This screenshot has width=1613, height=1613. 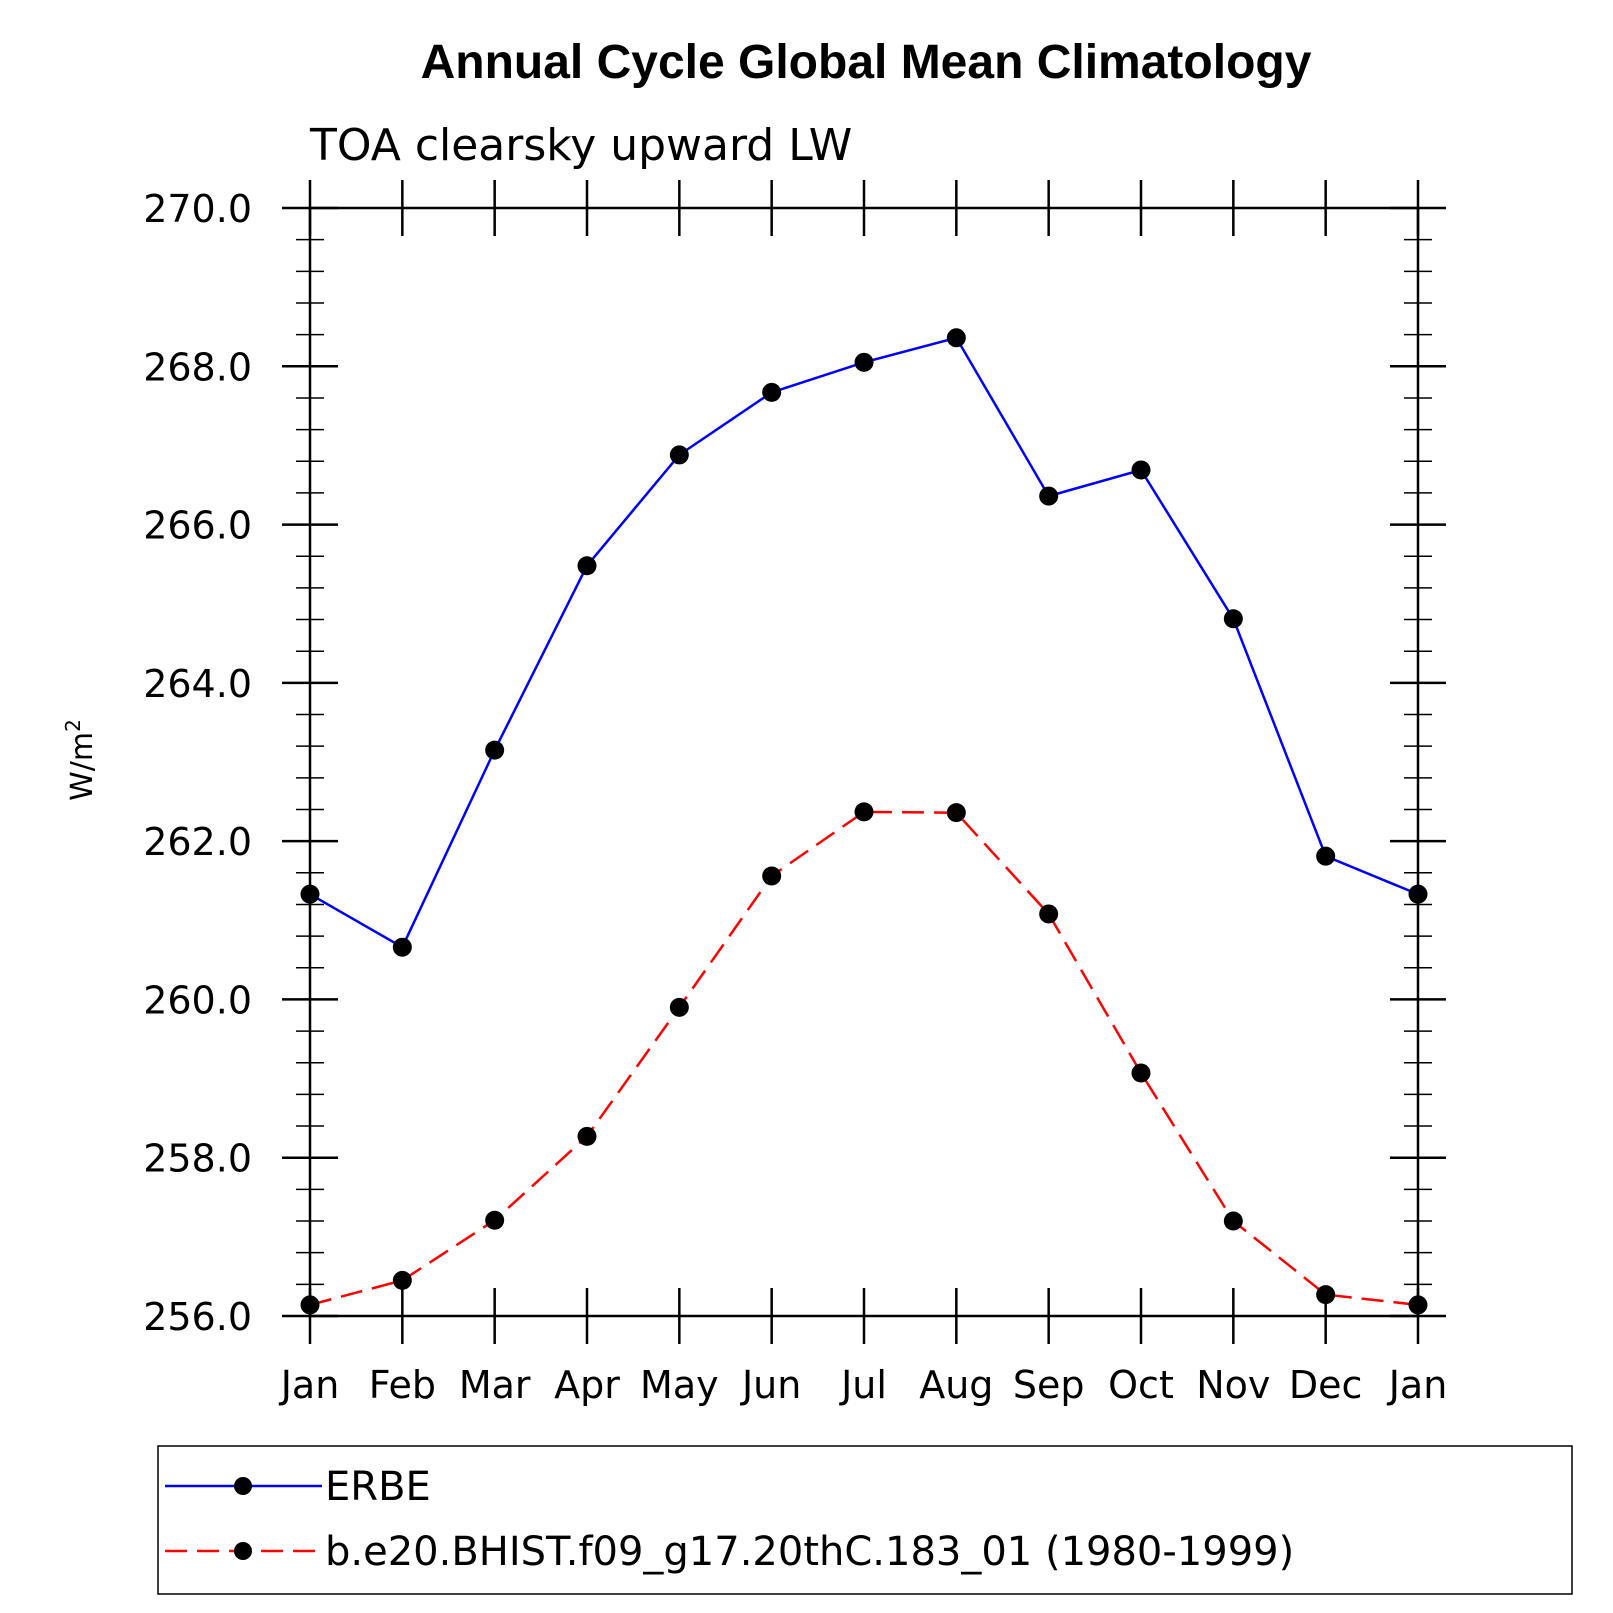 What do you see at coordinates (378, 1487) in the screenshot?
I see `legend-label-erbe: ERBE` at bounding box center [378, 1487].